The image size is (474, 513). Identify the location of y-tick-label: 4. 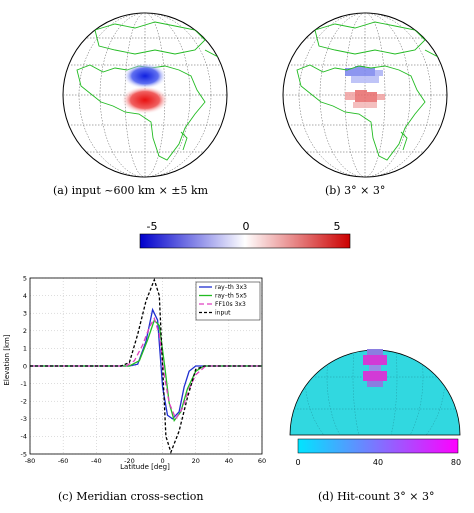
(25, 296).